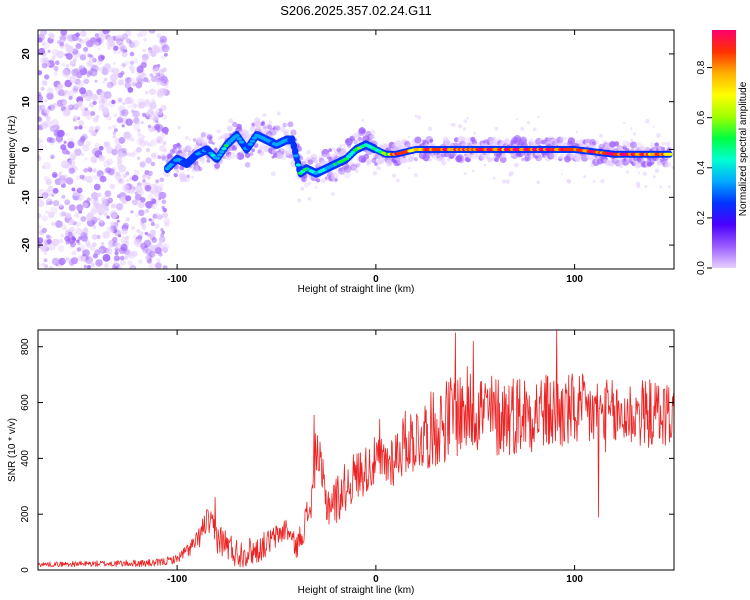 The width and height of the screenshot is (750, 600). Describe the element at coordinates (701, 218) in the screenshot. I see `colorbar-tick-label: 0.2` at that location.